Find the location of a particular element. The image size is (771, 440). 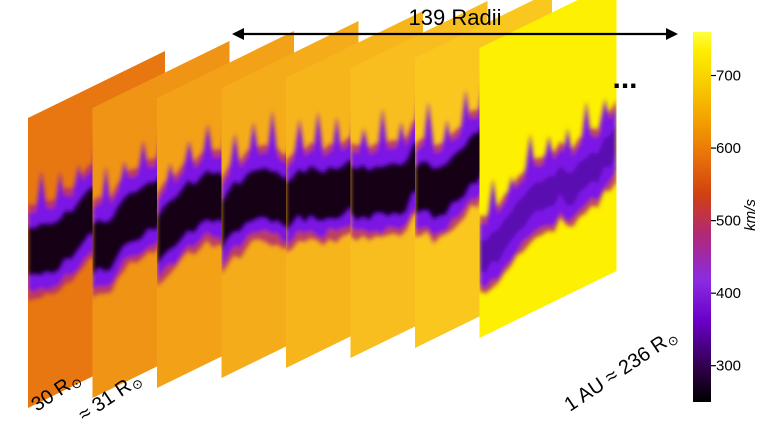

colorbar-ticks: 700 600 500 400 300 is located at coordinates (726, 221).